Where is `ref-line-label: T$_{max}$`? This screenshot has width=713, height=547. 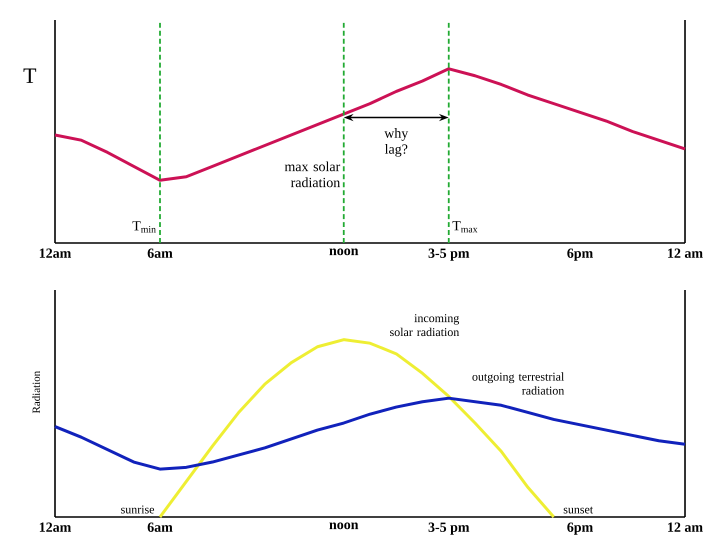 ref-line-label: T$_{max}$ is located at coordinates (465, 227).